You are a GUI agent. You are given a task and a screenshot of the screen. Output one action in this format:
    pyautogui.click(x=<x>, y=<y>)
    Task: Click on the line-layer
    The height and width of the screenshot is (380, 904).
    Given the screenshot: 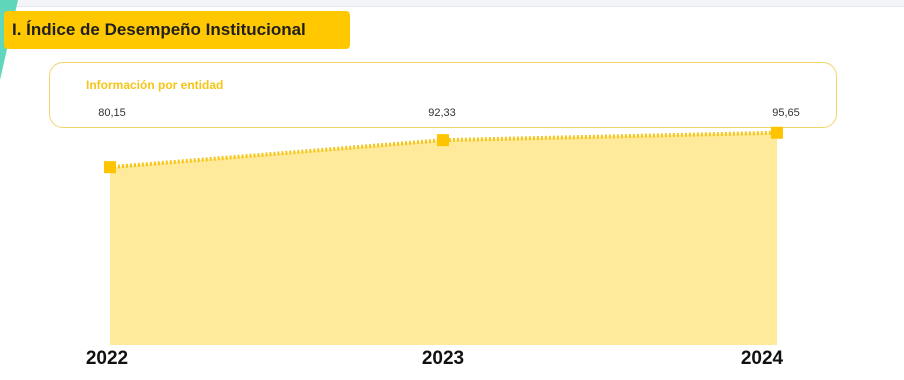 What is the action you would take?
    pyautogui.click(x=443, y=150)
    